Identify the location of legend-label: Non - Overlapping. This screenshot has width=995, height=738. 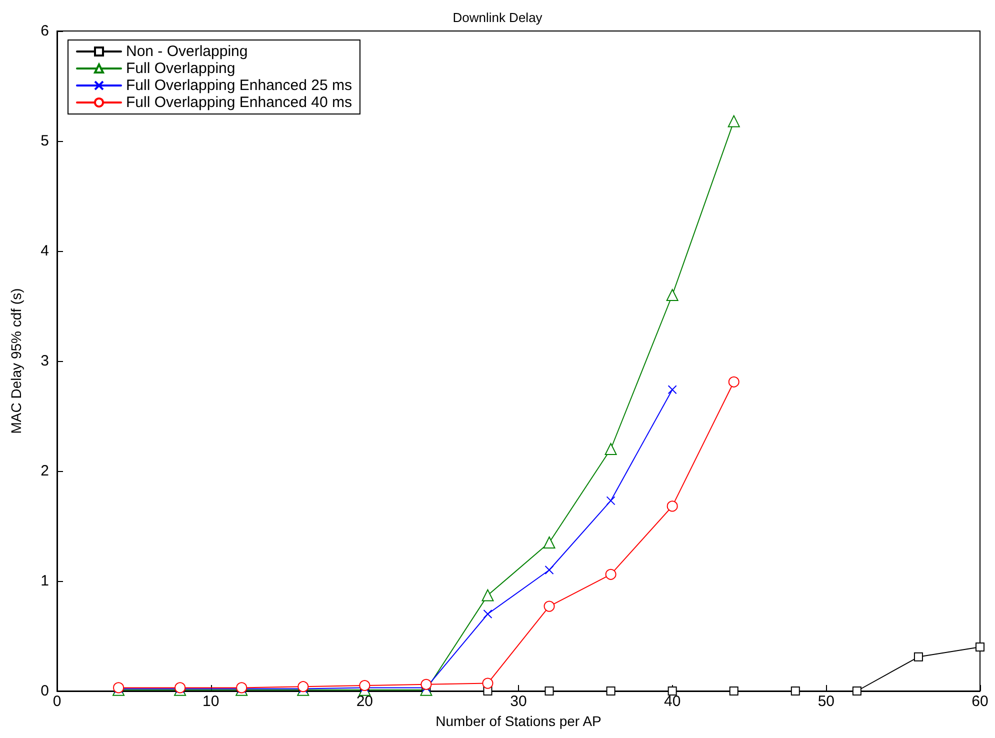
(187, 51).